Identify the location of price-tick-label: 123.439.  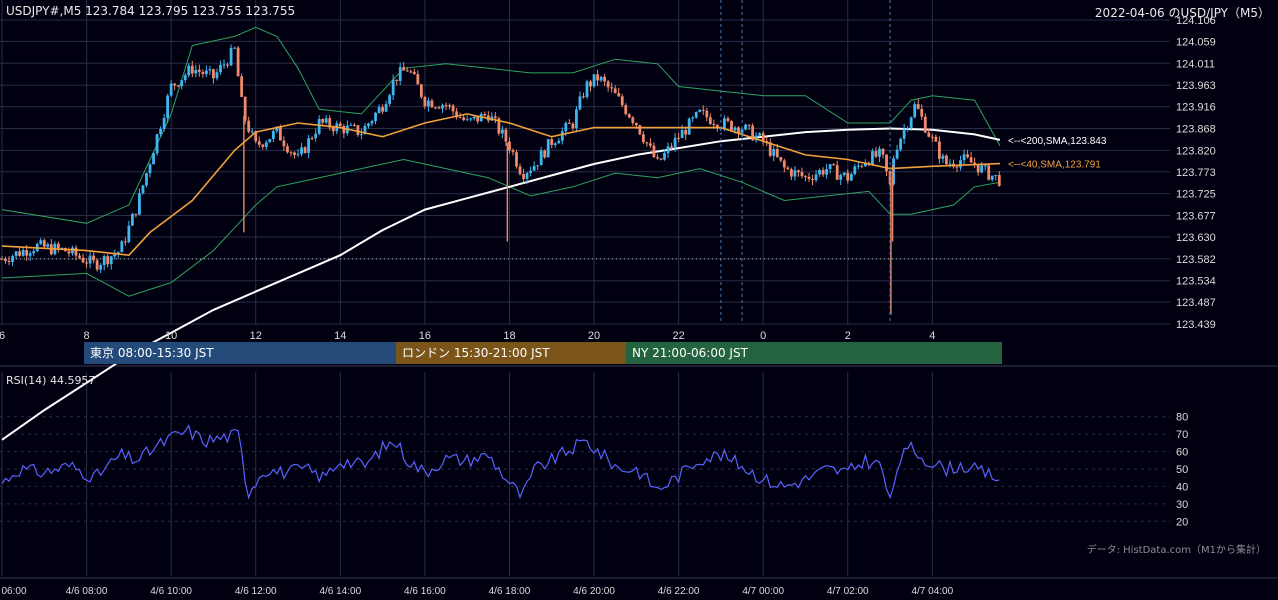
(1196, 325).